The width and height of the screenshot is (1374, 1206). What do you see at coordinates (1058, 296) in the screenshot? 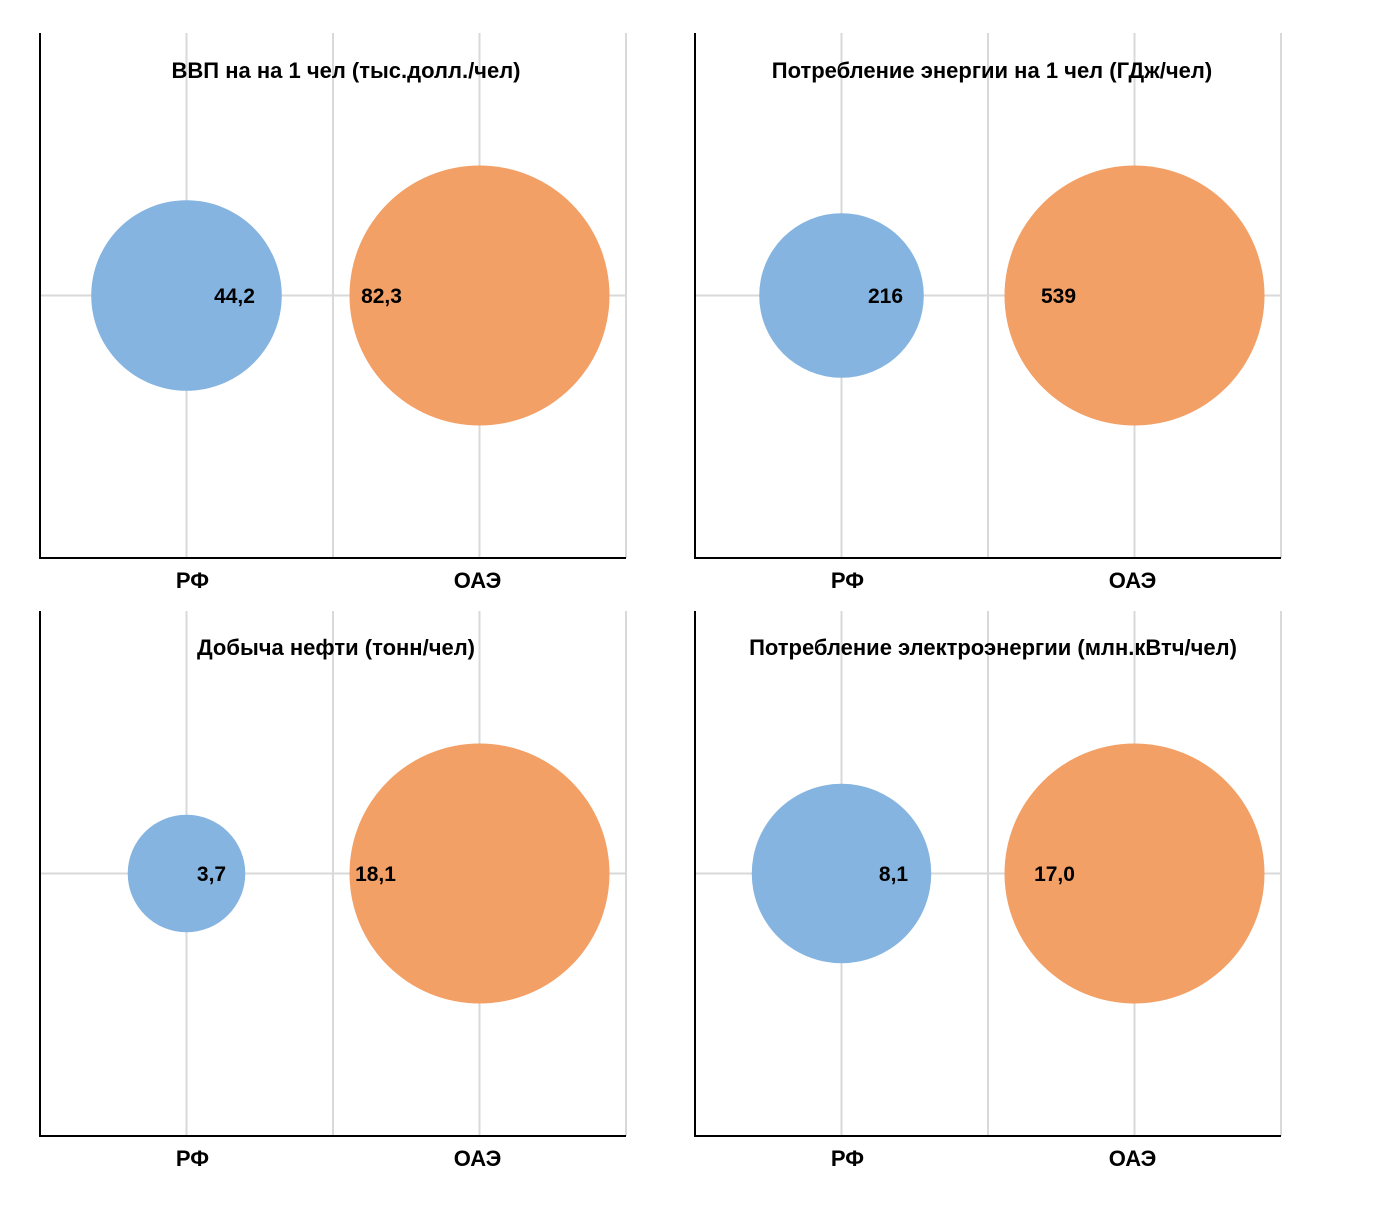
I see `data-label: 539` at bounding box center [1058, 296].